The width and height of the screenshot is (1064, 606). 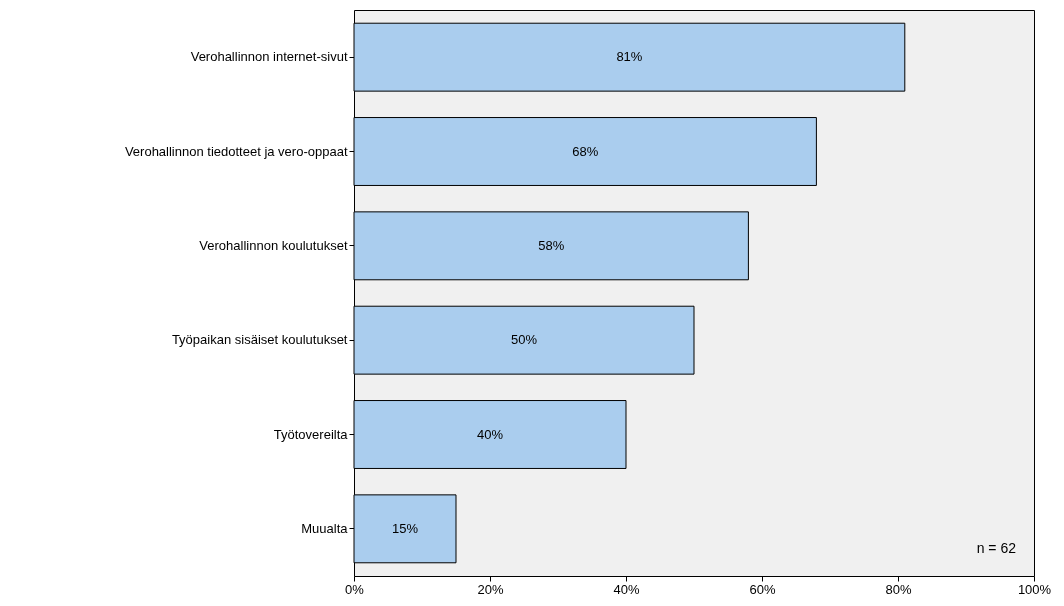 What do you see at coordinates (236, 151) in the screenshot?
I see `y-tick-label: Verohallinnon tiedotteet ja vero-oppaat` at bounding box center [236, 151].